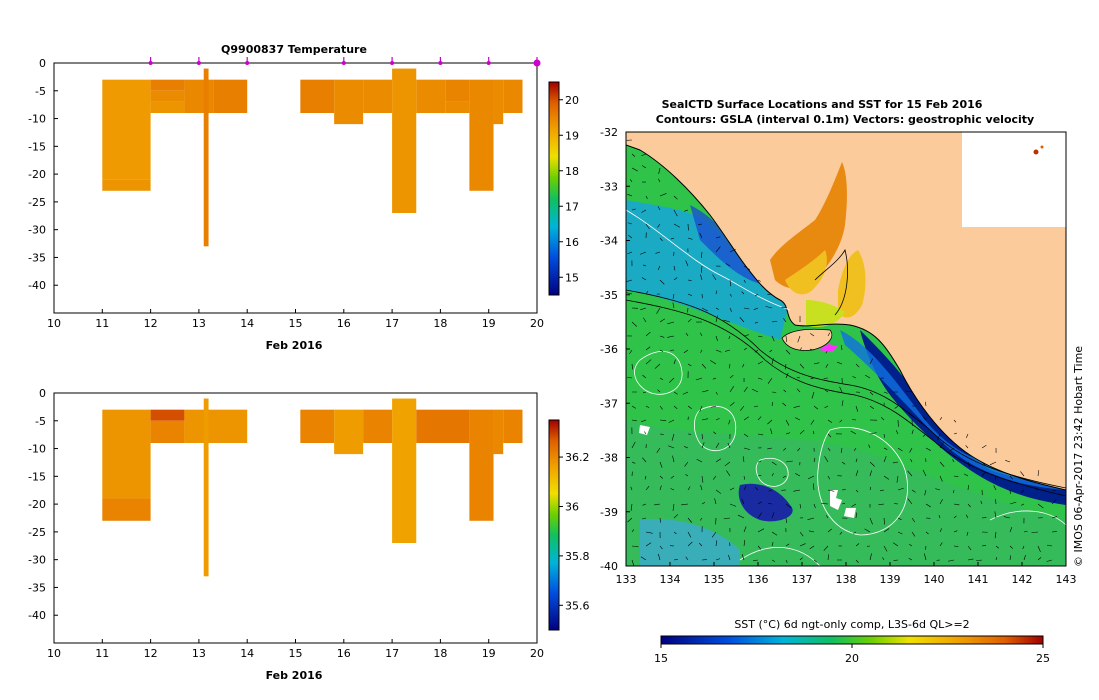 The image size is (1099, 700). I want to click on sst-shelf-blue, so click(708, 270).